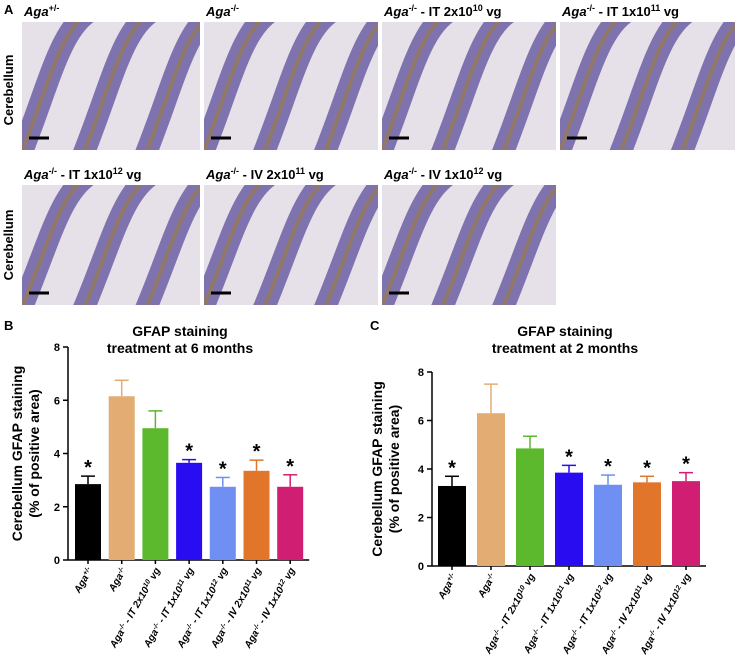 This screenshot has height=665, width=735. I want to click on label-part: +/-, so click(86, 570).